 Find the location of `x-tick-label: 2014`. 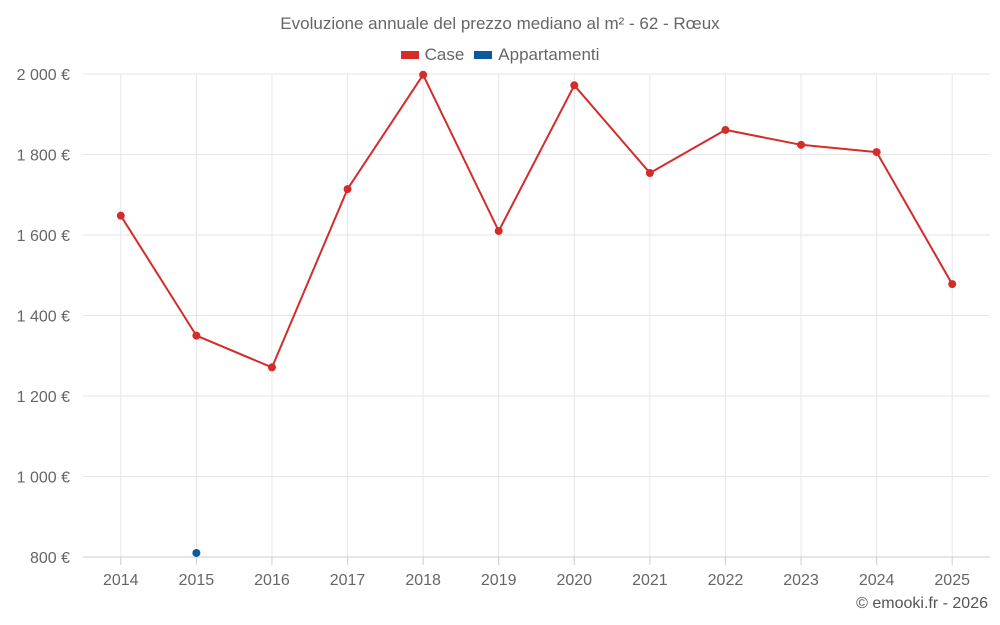

x-tick-label: 2014 is located at coordinates (121, 580).